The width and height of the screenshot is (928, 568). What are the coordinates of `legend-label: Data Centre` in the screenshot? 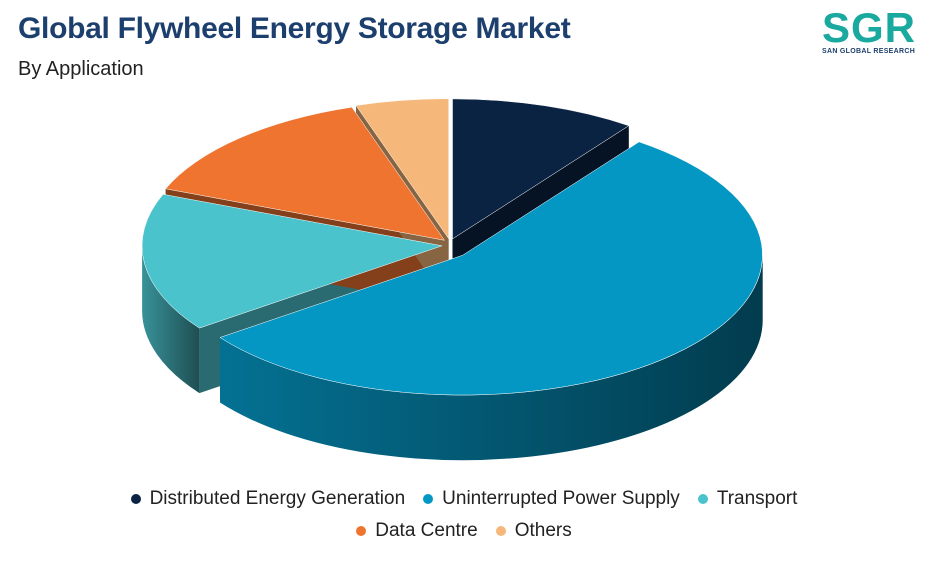 It's located at (426, 530).